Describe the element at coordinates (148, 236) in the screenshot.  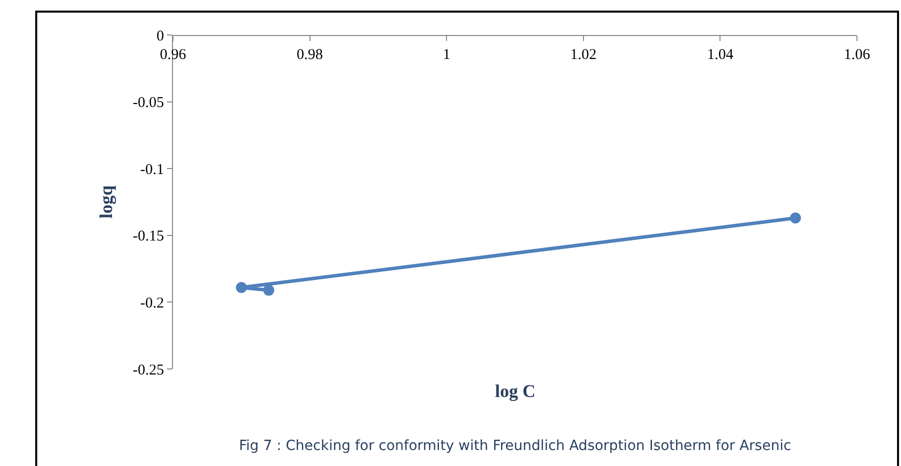
I see `y-tick-label: -0.15` at that location.